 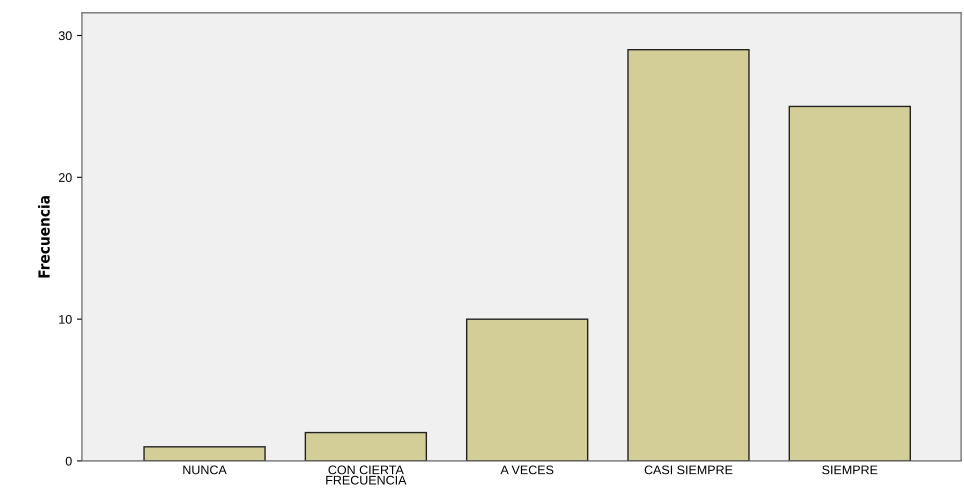 What do you see at coordinates (65, 177) in the screenshot?
I see `y-tick-label: 20` at bounding box center [65, 177].